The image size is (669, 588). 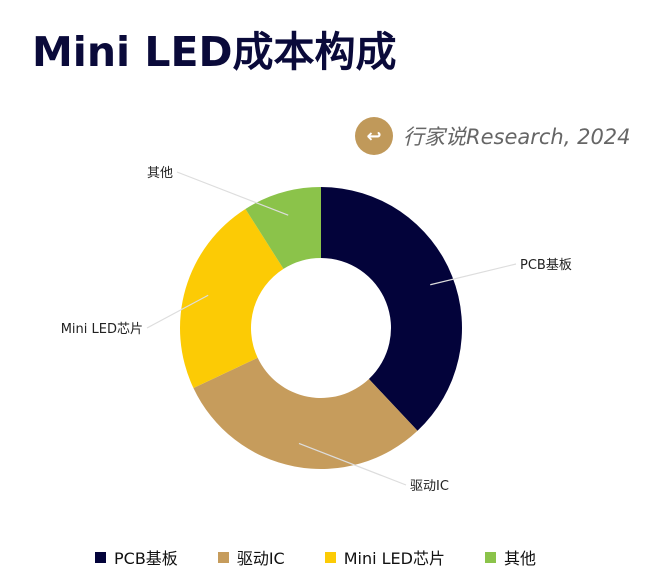 What do you see at coordinates (374, 136) in the screenshot?
I see `brand-logo-icon: ↩` at bounding box center [374, 136].